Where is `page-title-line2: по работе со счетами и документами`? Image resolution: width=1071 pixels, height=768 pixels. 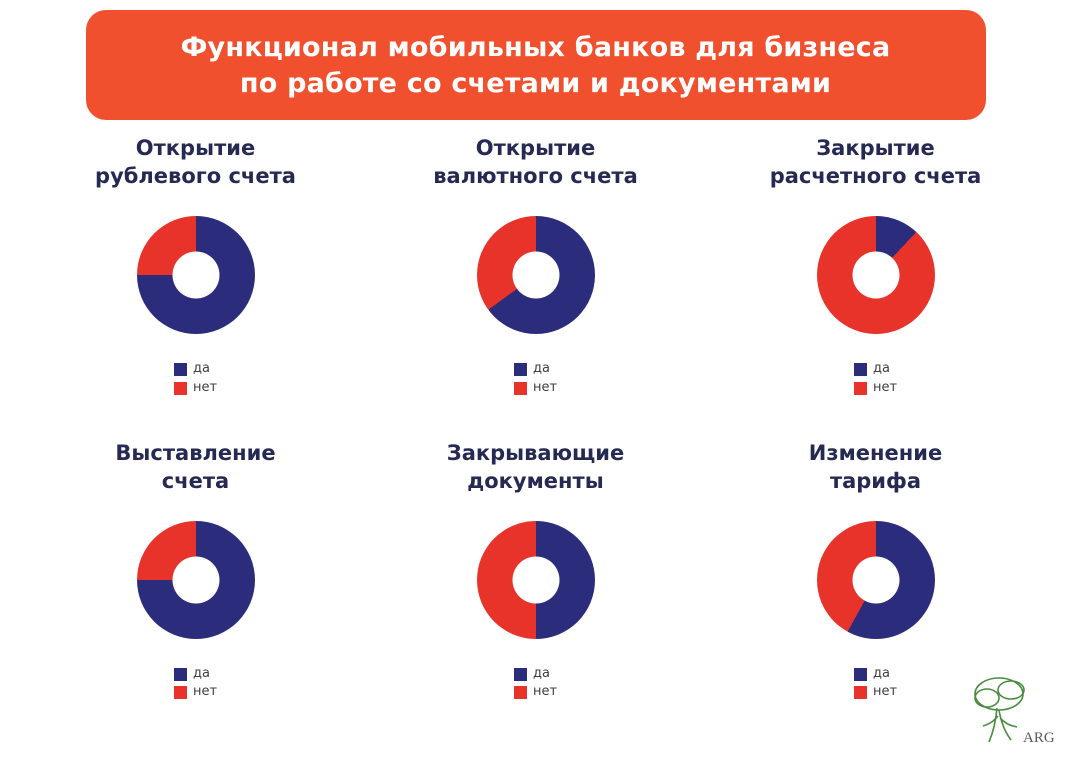
page-title-line2: по работе со счетами и документами is located at coordinates (535, 83).